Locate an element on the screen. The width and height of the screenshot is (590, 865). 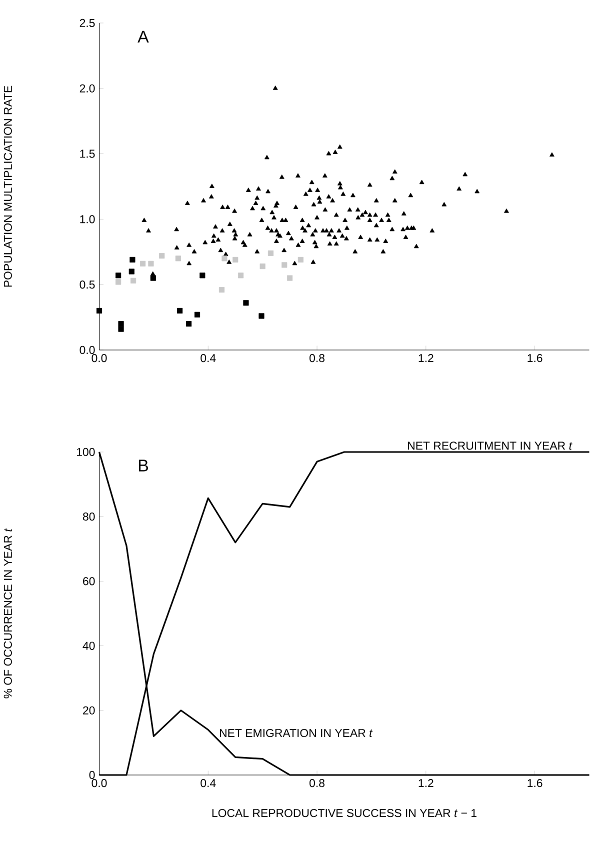
series-label: NET EMIGRATION IN YEAR t is located at coordinates (296, 733).